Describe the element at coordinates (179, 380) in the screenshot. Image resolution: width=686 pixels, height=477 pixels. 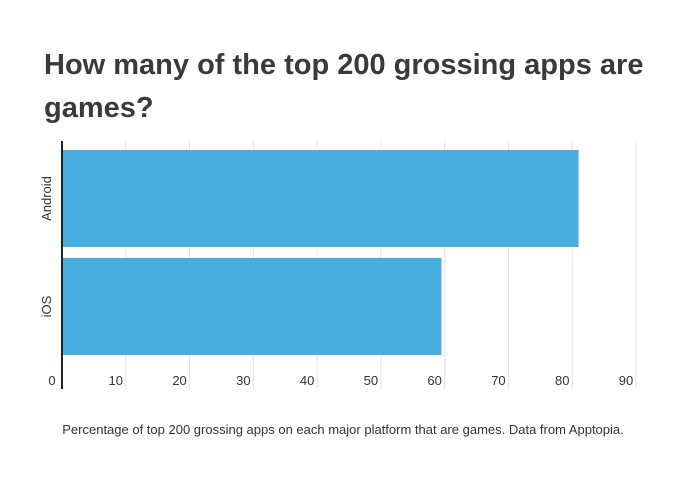
I see `x-tick-label: 20` at that location.